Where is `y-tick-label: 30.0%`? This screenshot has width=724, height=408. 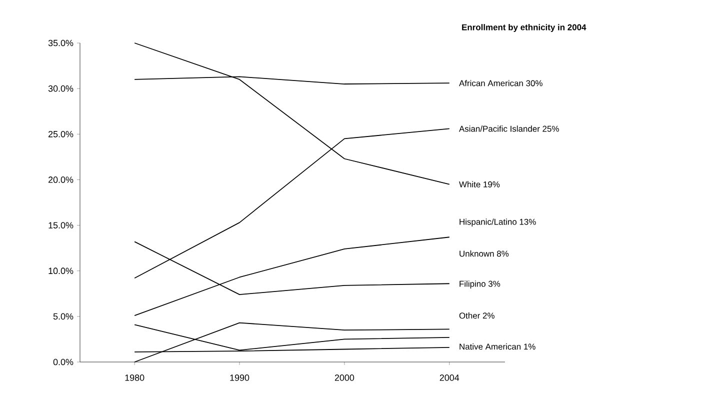 y-tick-label: 30.0% is located at coordinates (61, 88).